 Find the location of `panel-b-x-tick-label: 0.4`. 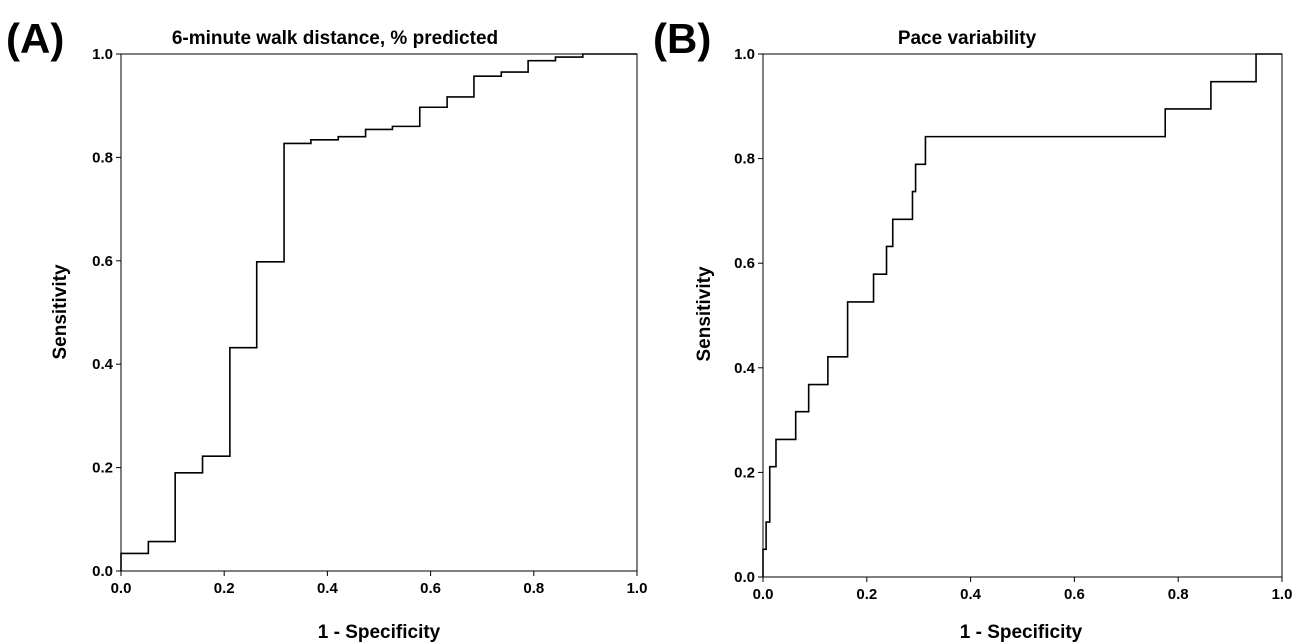

panel-b-x-tick-label: 0.4 is located at coordinates (971, 594).